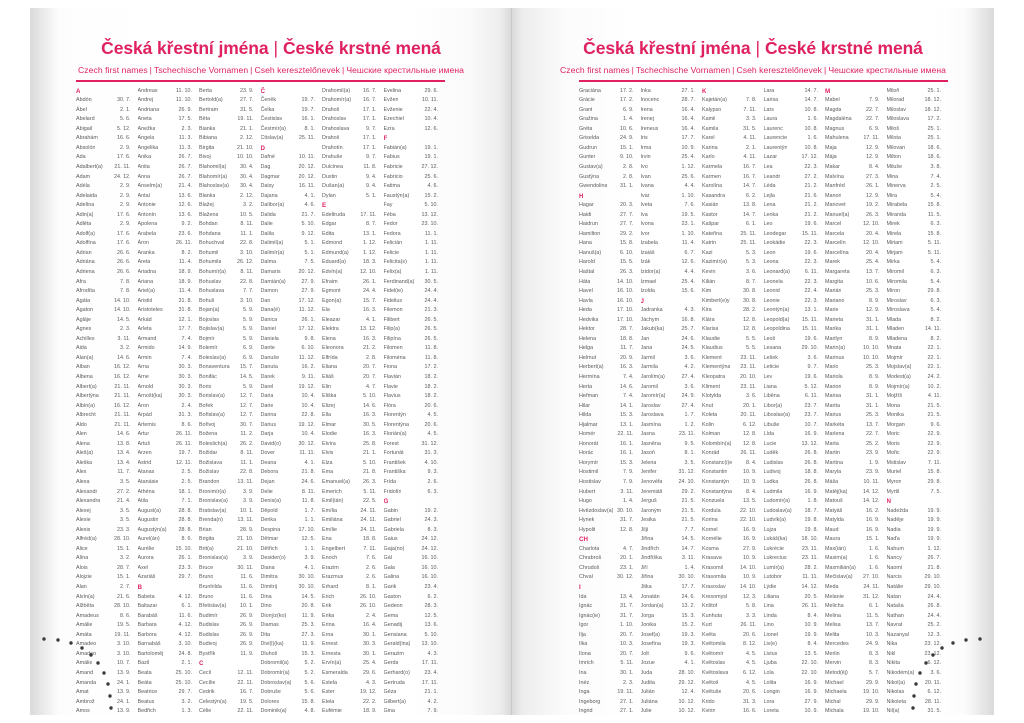 Image resolution: width=1024 pixels, height=723 pixels. I want to click on name-label: Lino, so click(768, 625).